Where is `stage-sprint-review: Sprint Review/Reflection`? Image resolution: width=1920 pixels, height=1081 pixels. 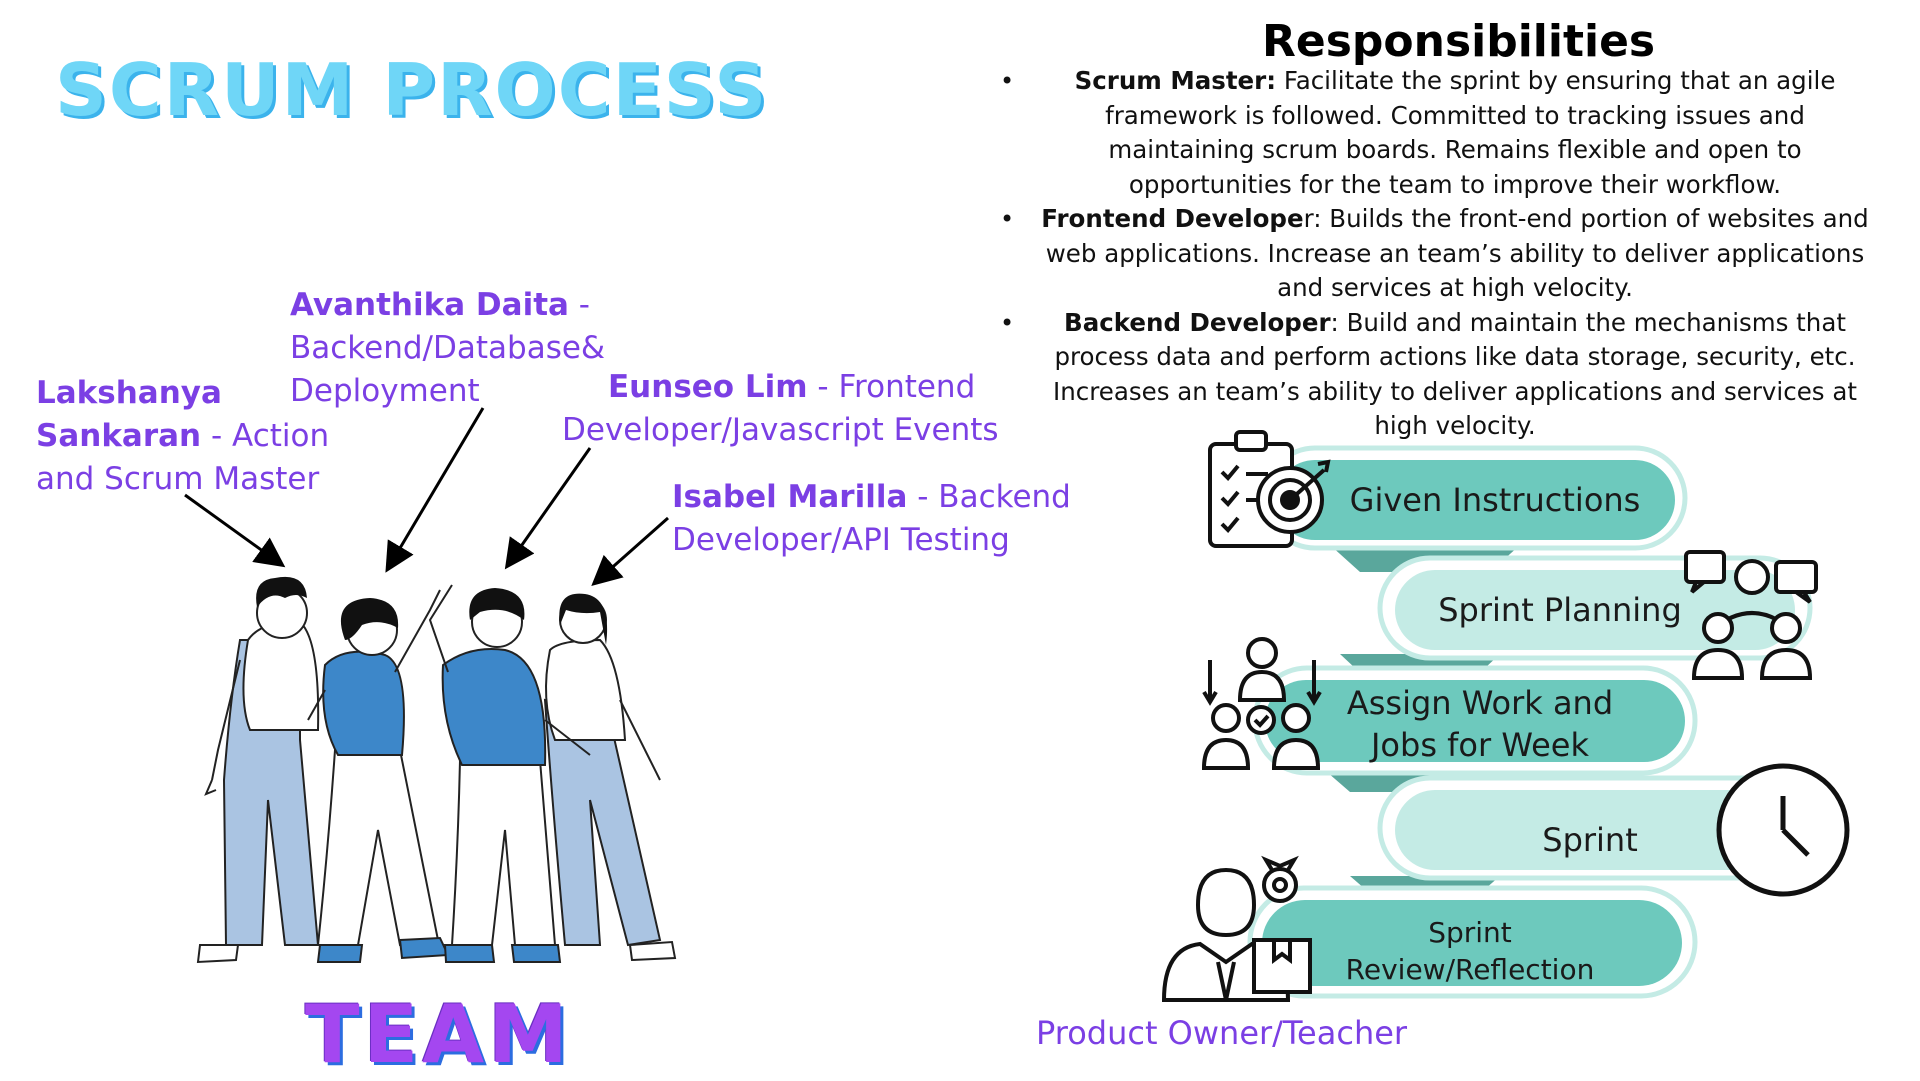 stage-sprint-review: Sprint Review/Reflection is located at coordinates (1470, 951).